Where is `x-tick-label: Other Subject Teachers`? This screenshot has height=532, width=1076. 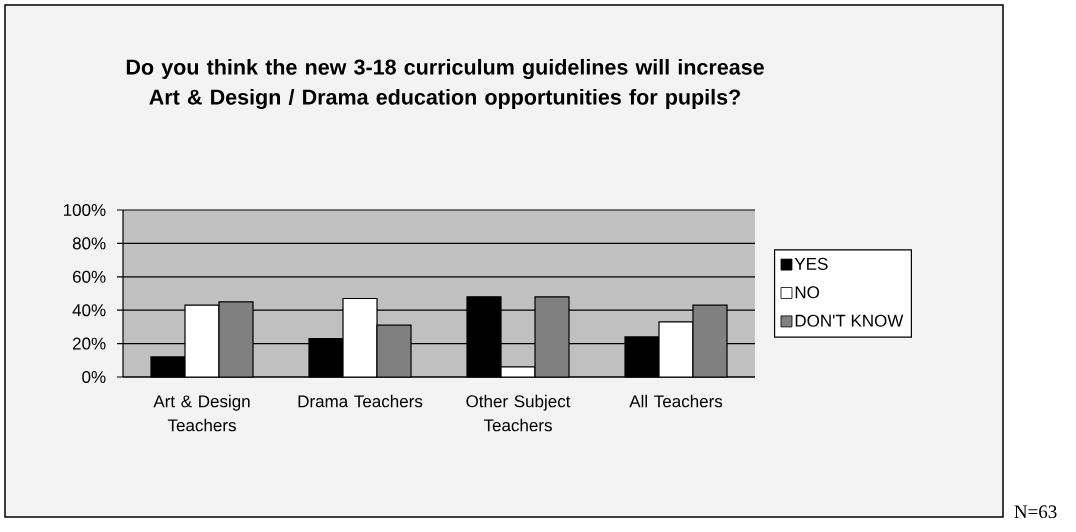 x-tick-label: Other Subject Teachers is located at coordinates (518, 413).